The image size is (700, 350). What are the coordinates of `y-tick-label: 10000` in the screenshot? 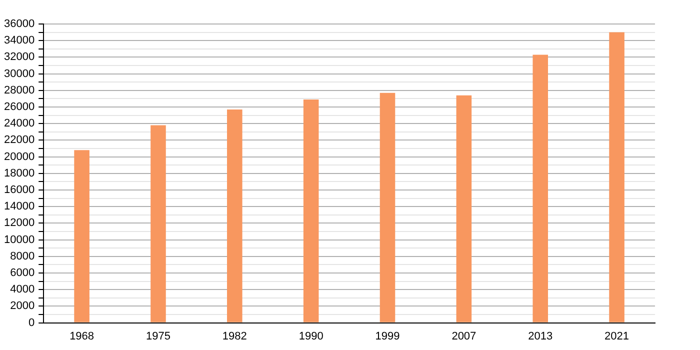 It's located at (19, 240).